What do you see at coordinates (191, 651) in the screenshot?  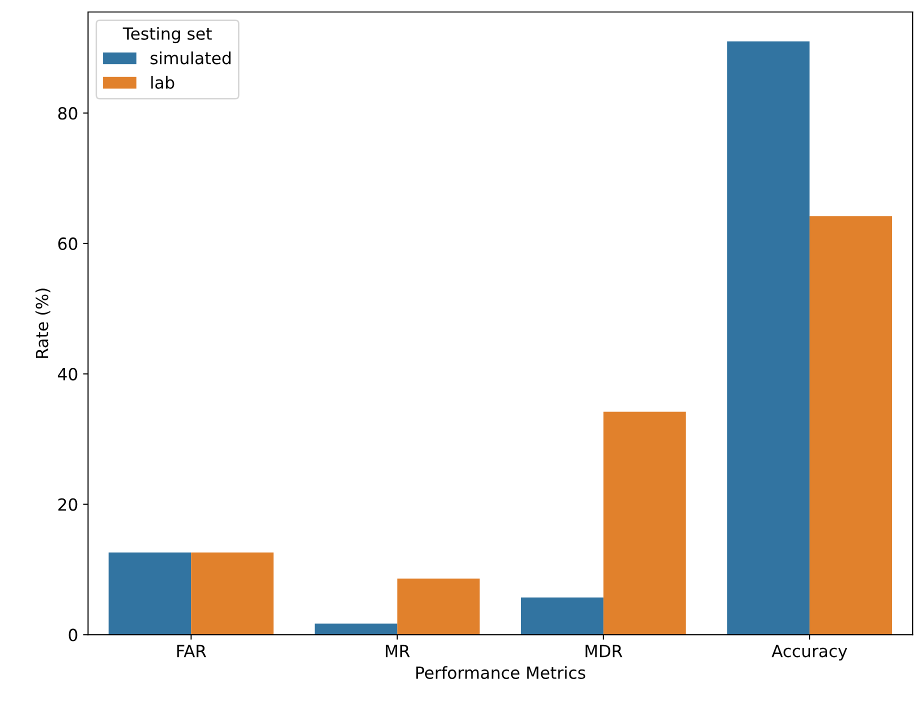 I see `x-tick-label: FAR` at bounding box center [191, 651].